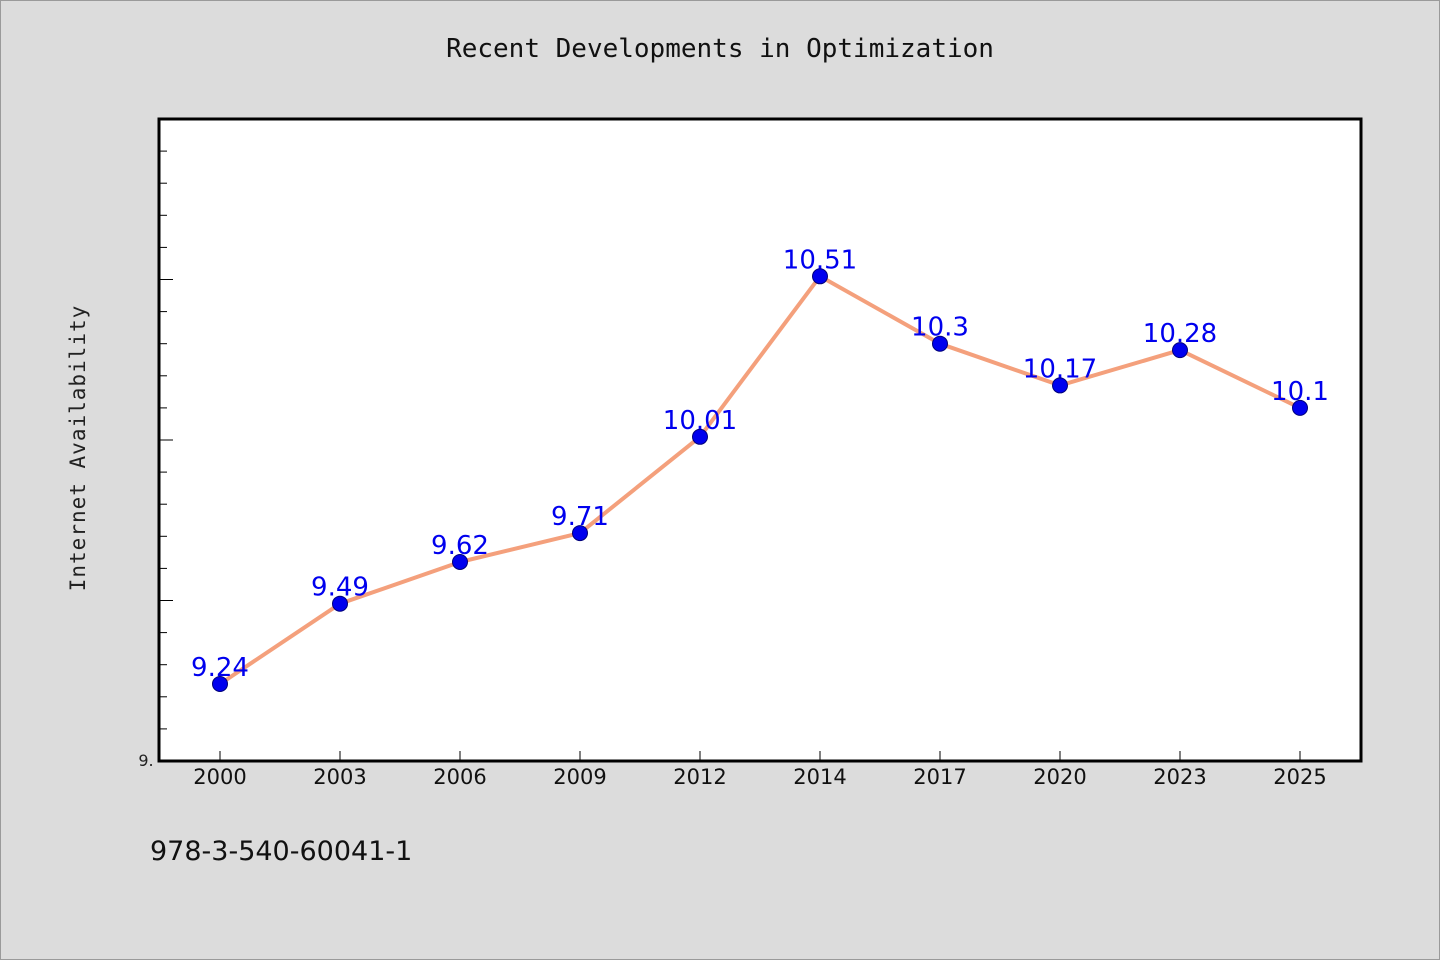  I want to click on y-axis-ticks, so click(166, 440).